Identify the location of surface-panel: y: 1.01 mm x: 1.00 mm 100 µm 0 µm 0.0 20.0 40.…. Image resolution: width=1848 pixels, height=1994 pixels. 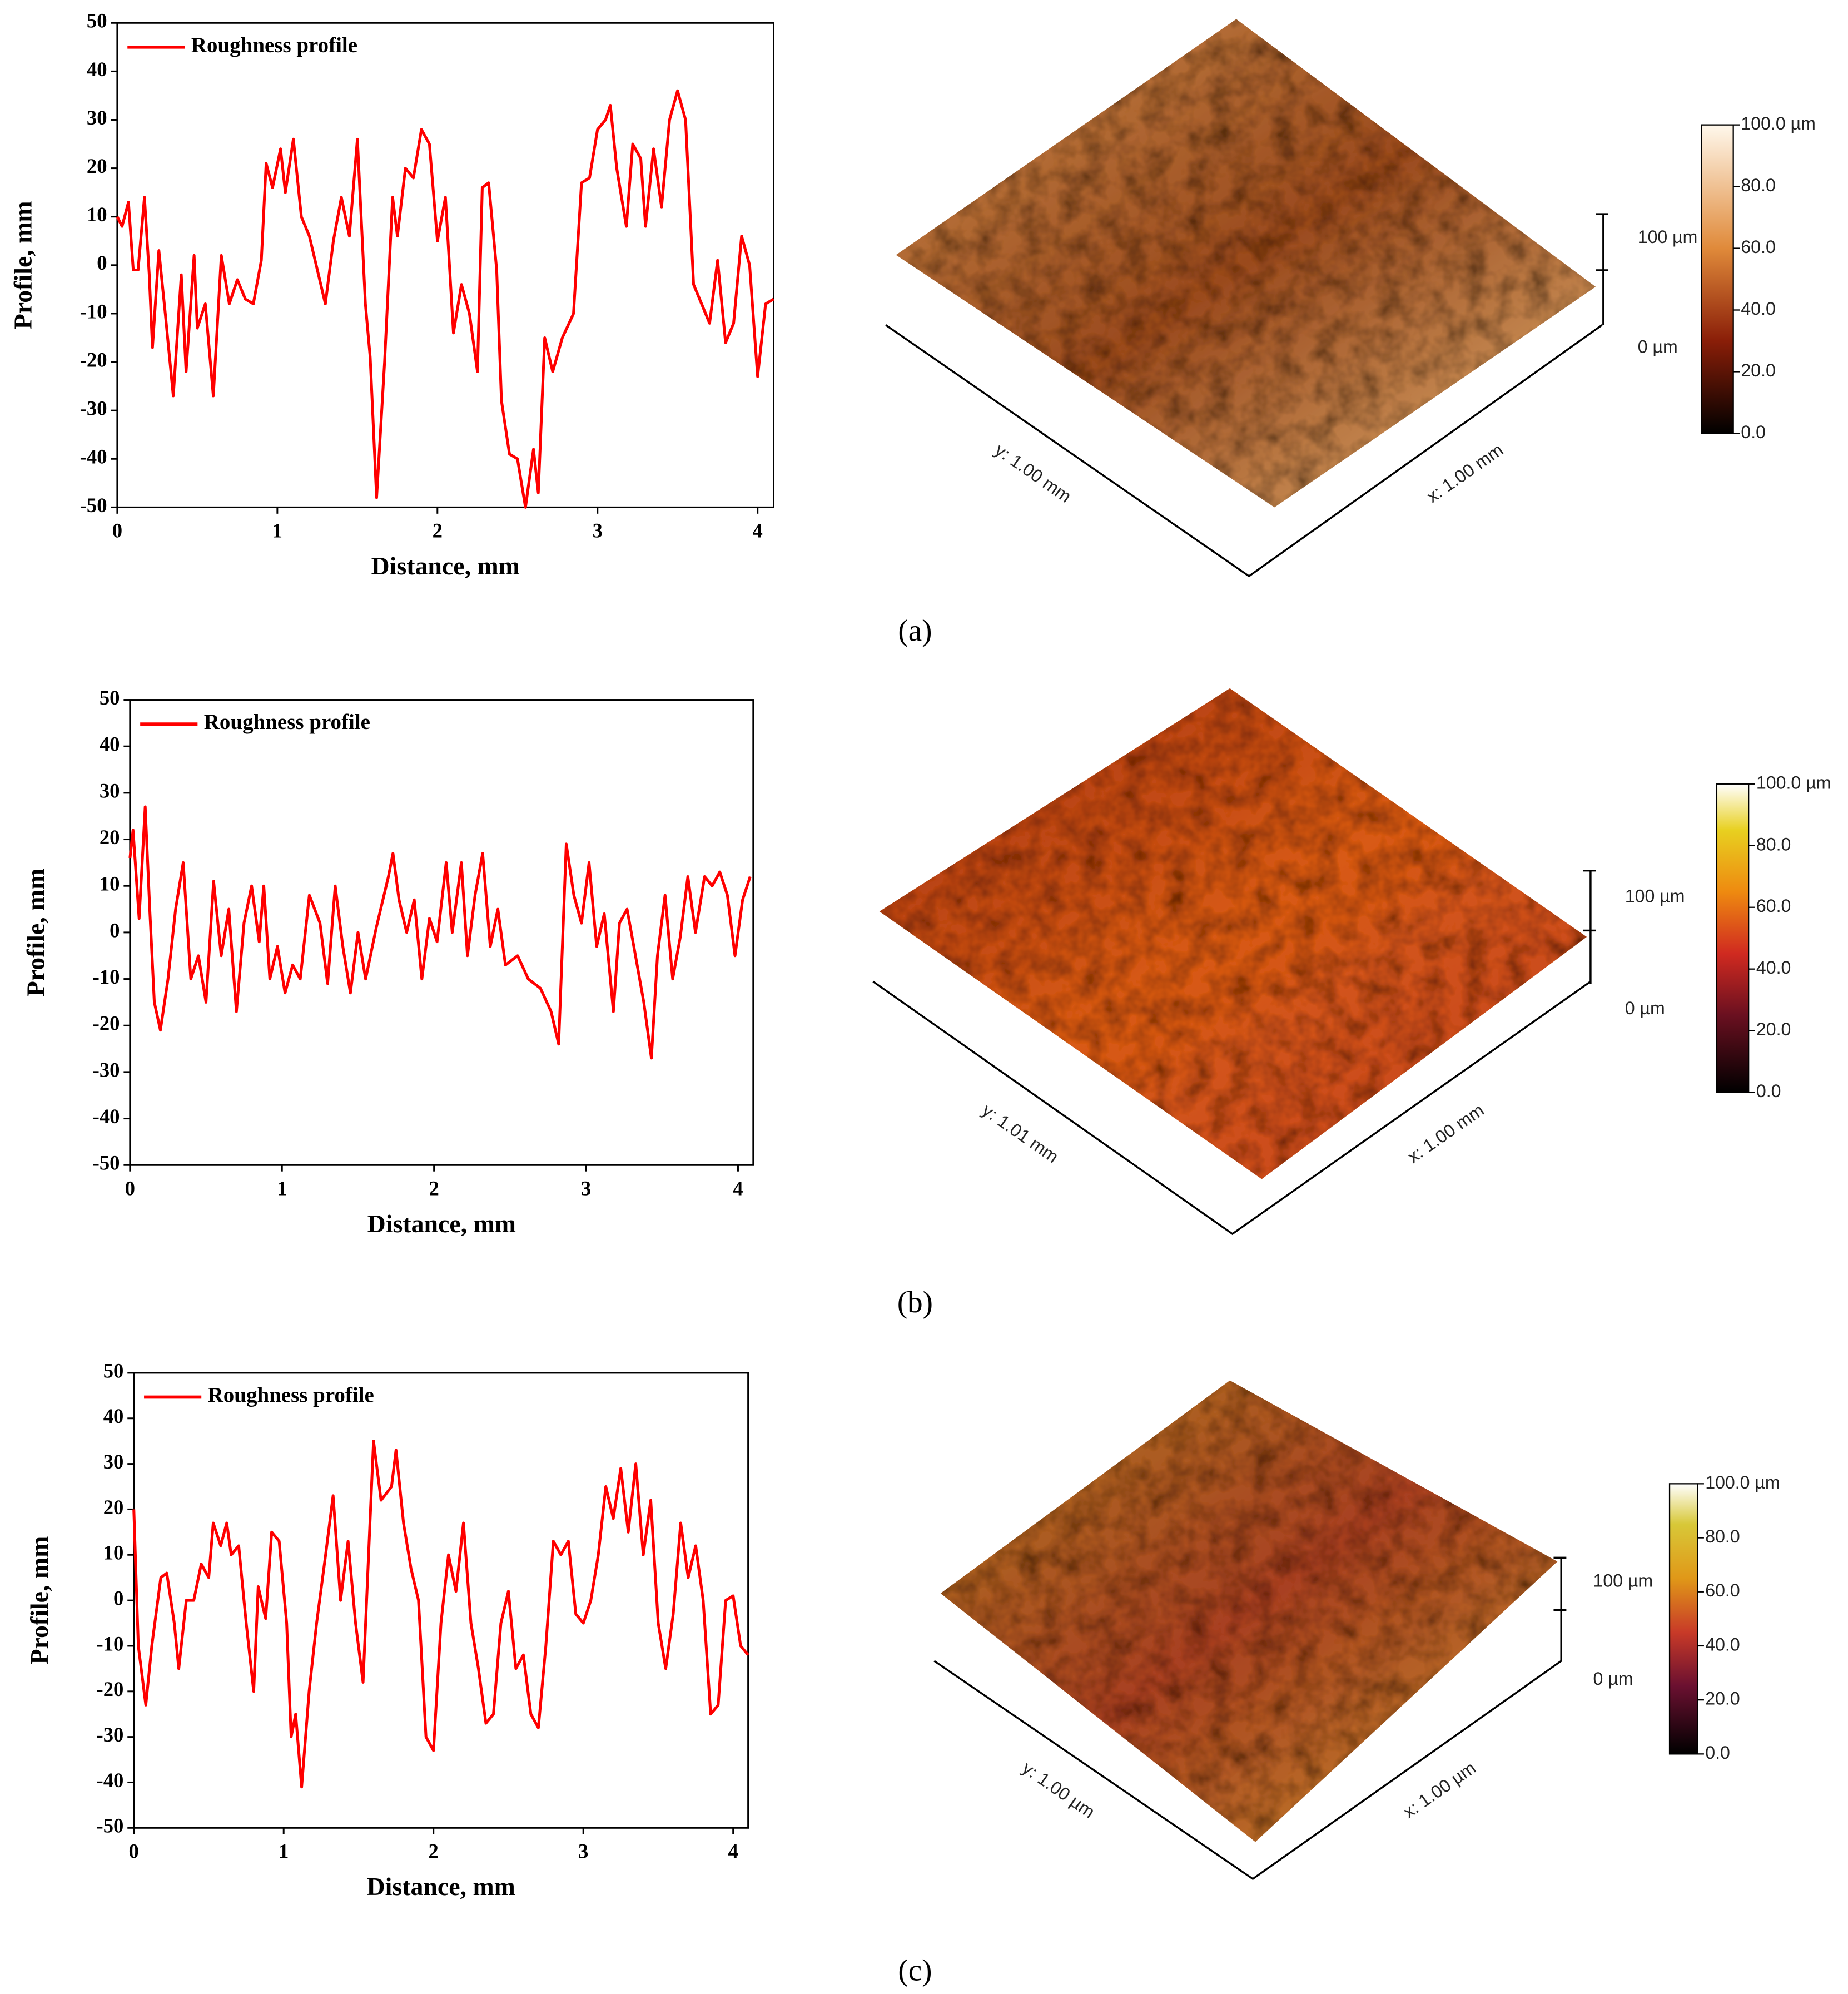
(1351, 962).